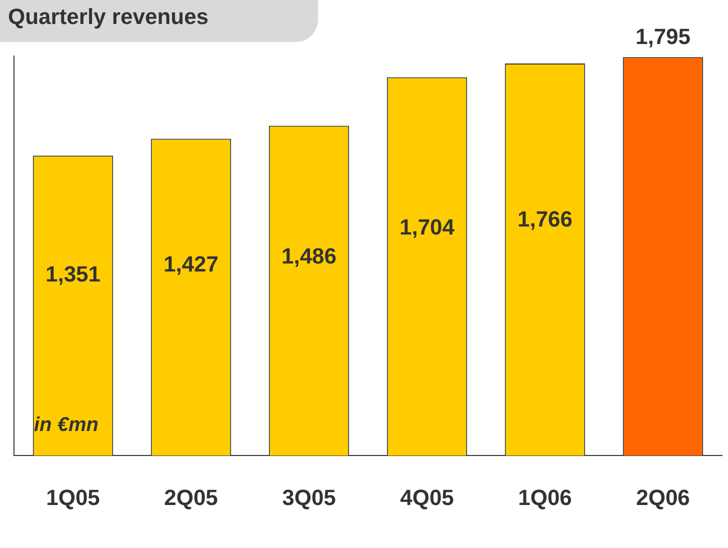 The image size is (728, 548). I want to click on data-label: 1,795, so click(663, 37).